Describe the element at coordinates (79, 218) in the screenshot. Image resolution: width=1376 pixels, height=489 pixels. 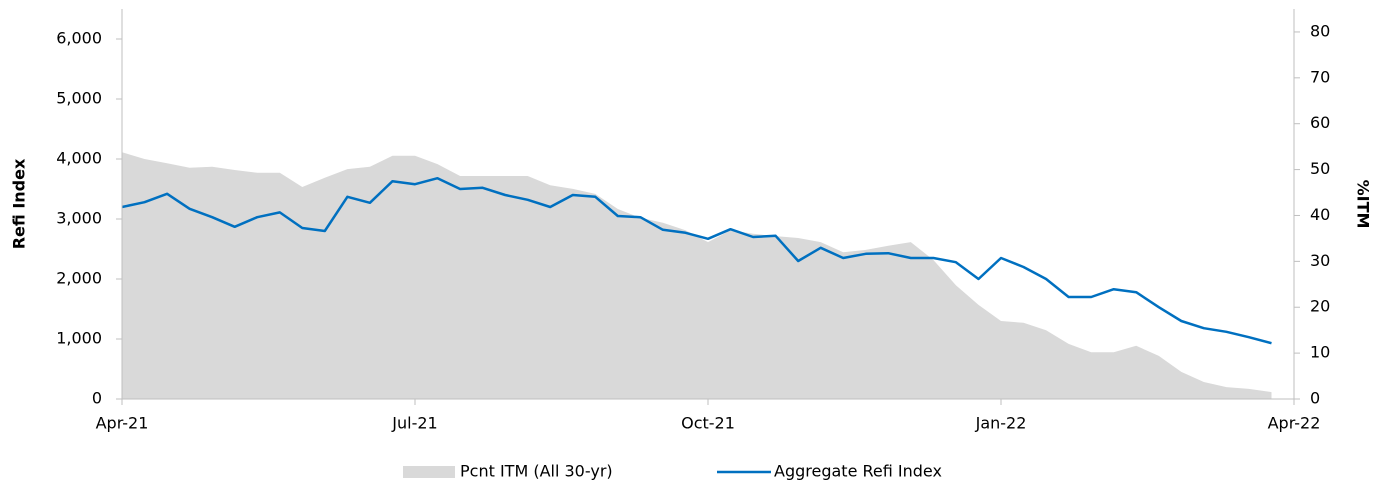
I see `y-tick-label: 3,000` at that location.